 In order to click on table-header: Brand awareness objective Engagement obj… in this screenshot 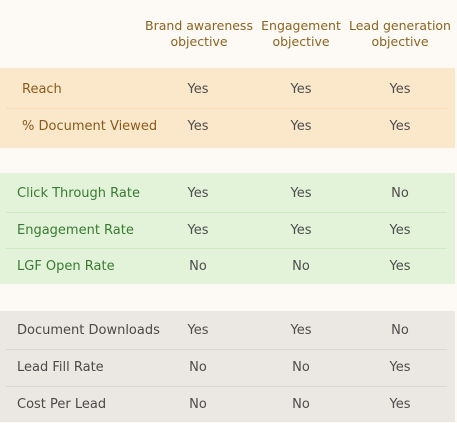, I will do `click(228, 29)`.